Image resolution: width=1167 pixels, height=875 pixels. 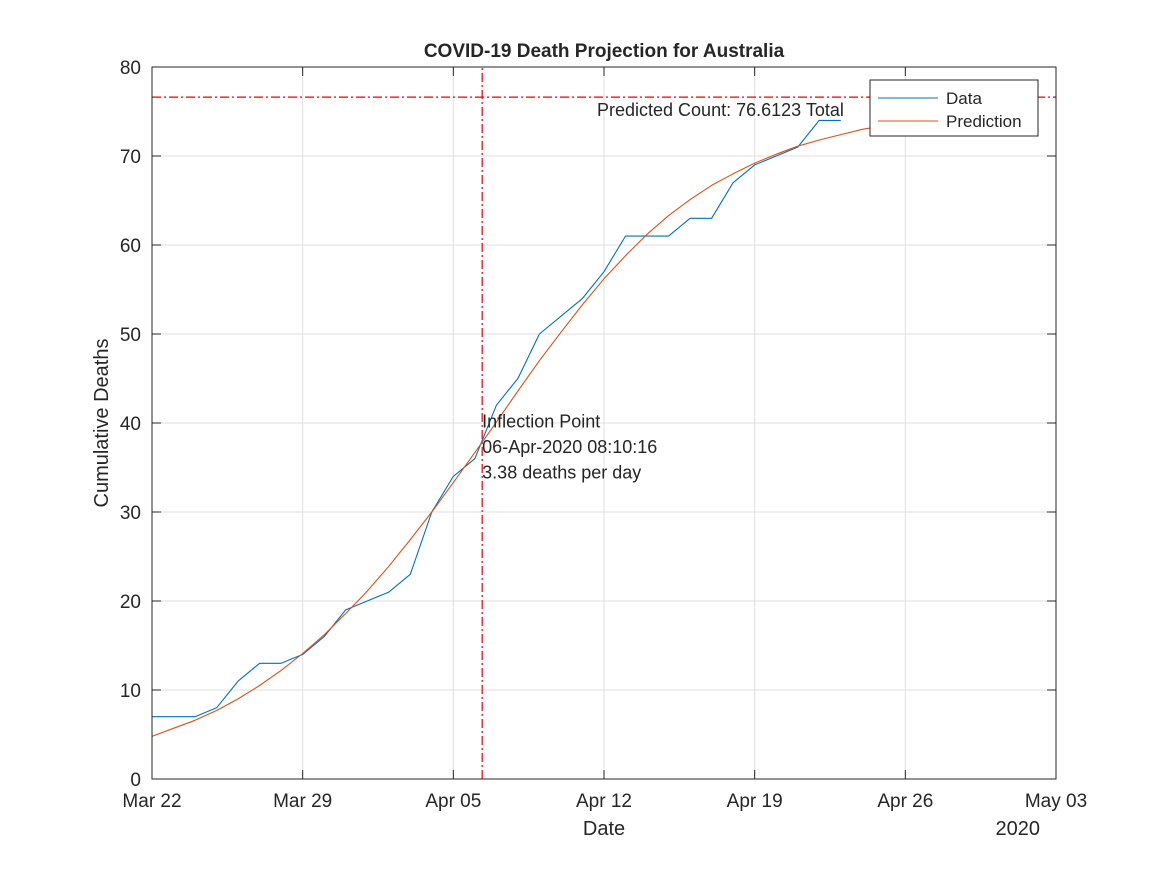 What do you see at coordinates (905, 801) in the screenshot?
I see `x-tick-label: Apr 26` at bounding box center [905, 801].